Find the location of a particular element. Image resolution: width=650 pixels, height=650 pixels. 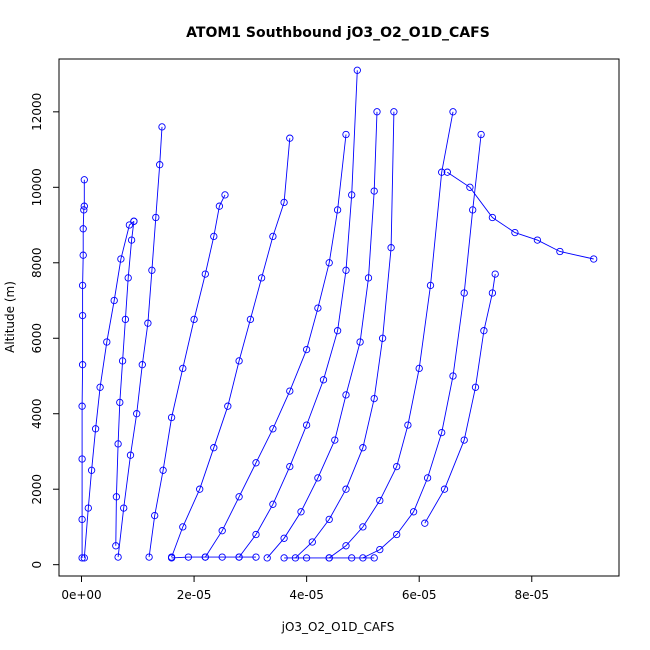

y-tick-label: 4000 is located at coordinates (37, 413).